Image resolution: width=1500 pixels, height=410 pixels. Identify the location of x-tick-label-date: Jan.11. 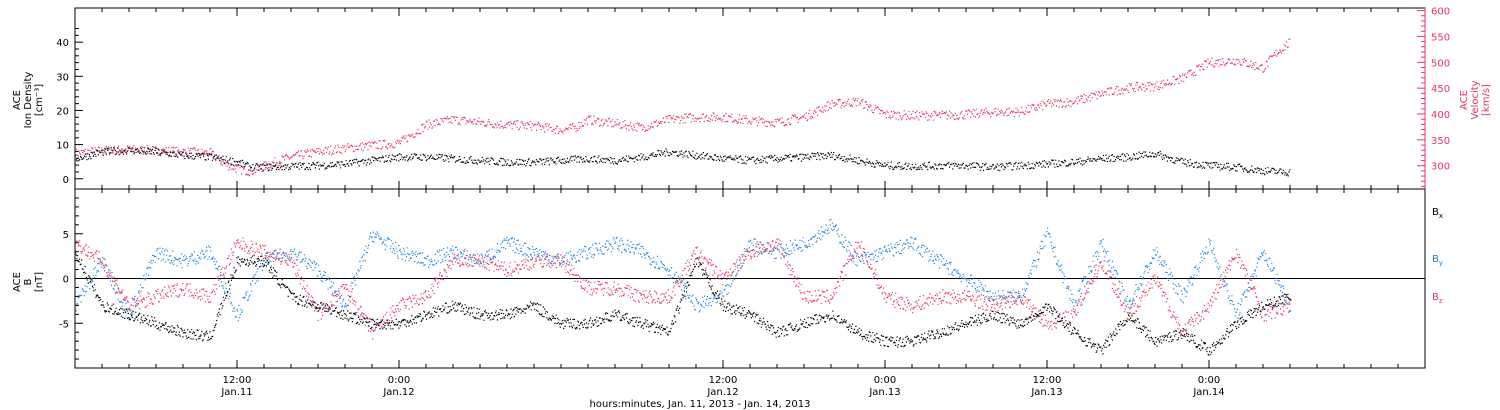
(236, 392).